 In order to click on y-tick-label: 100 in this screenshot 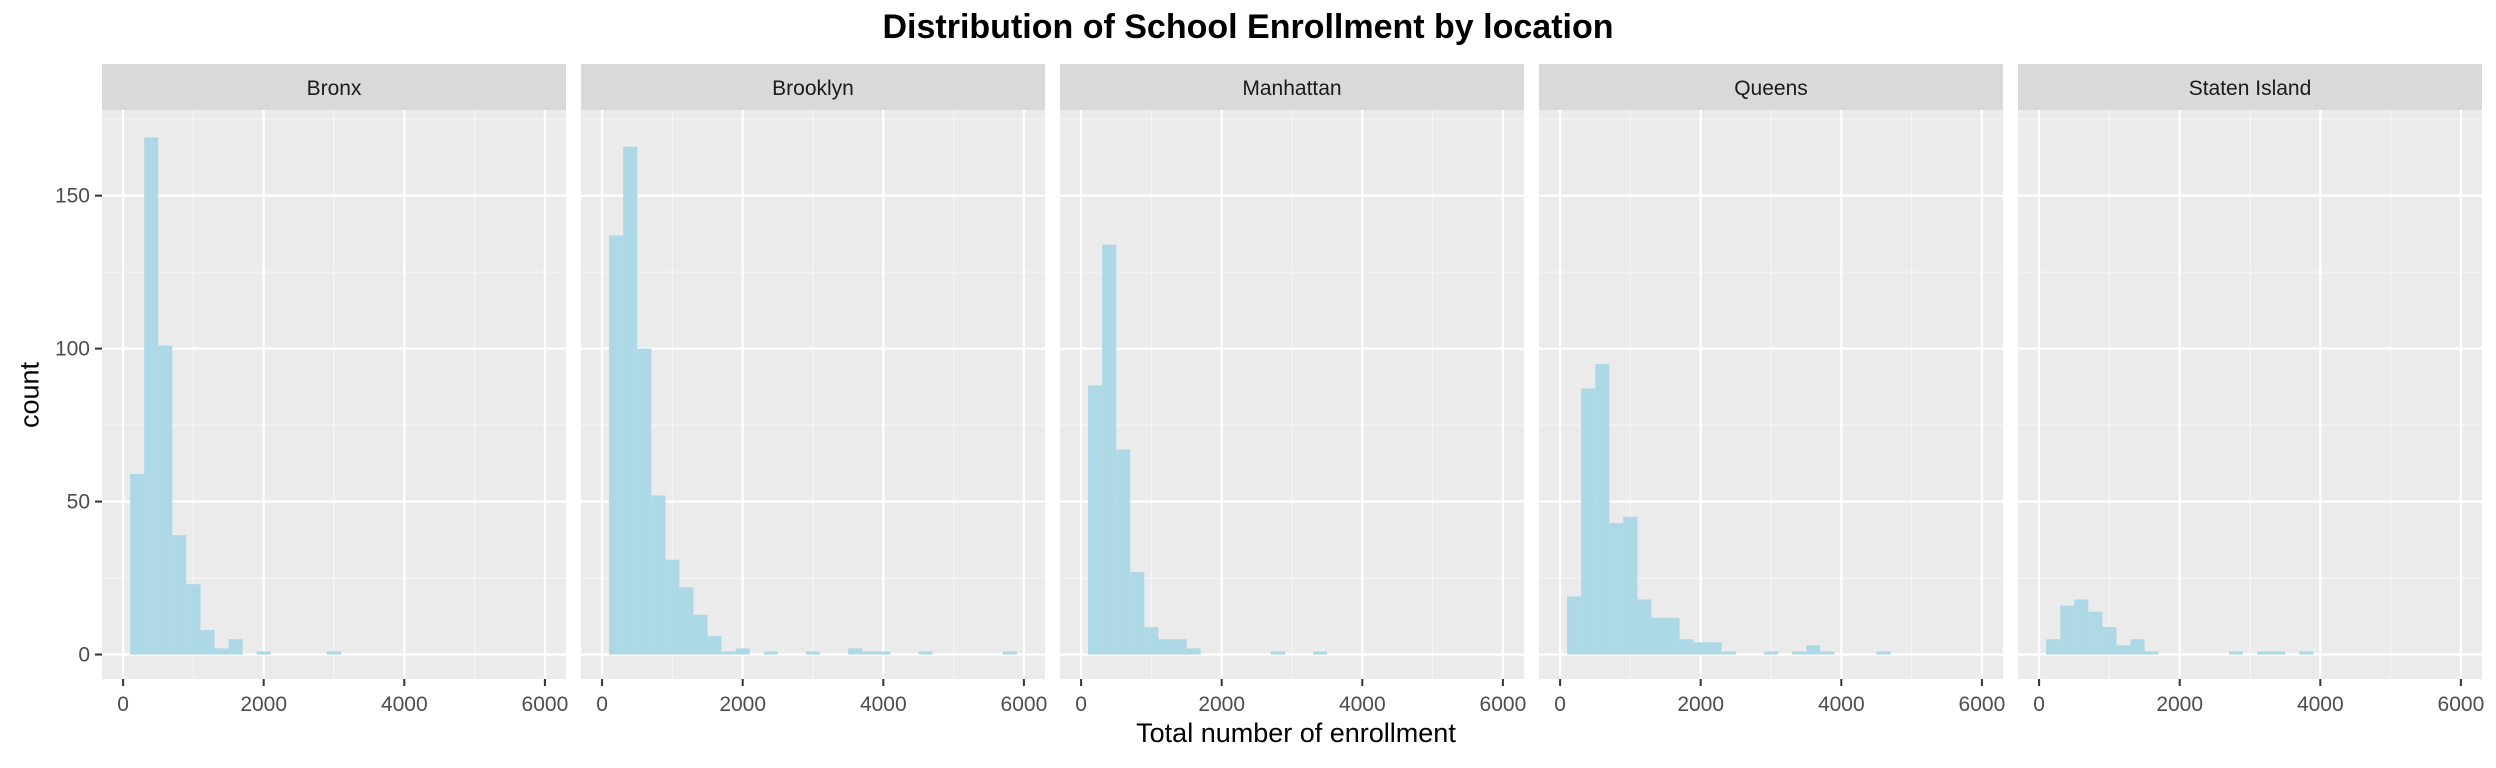, I will do `click(72, 349)`.